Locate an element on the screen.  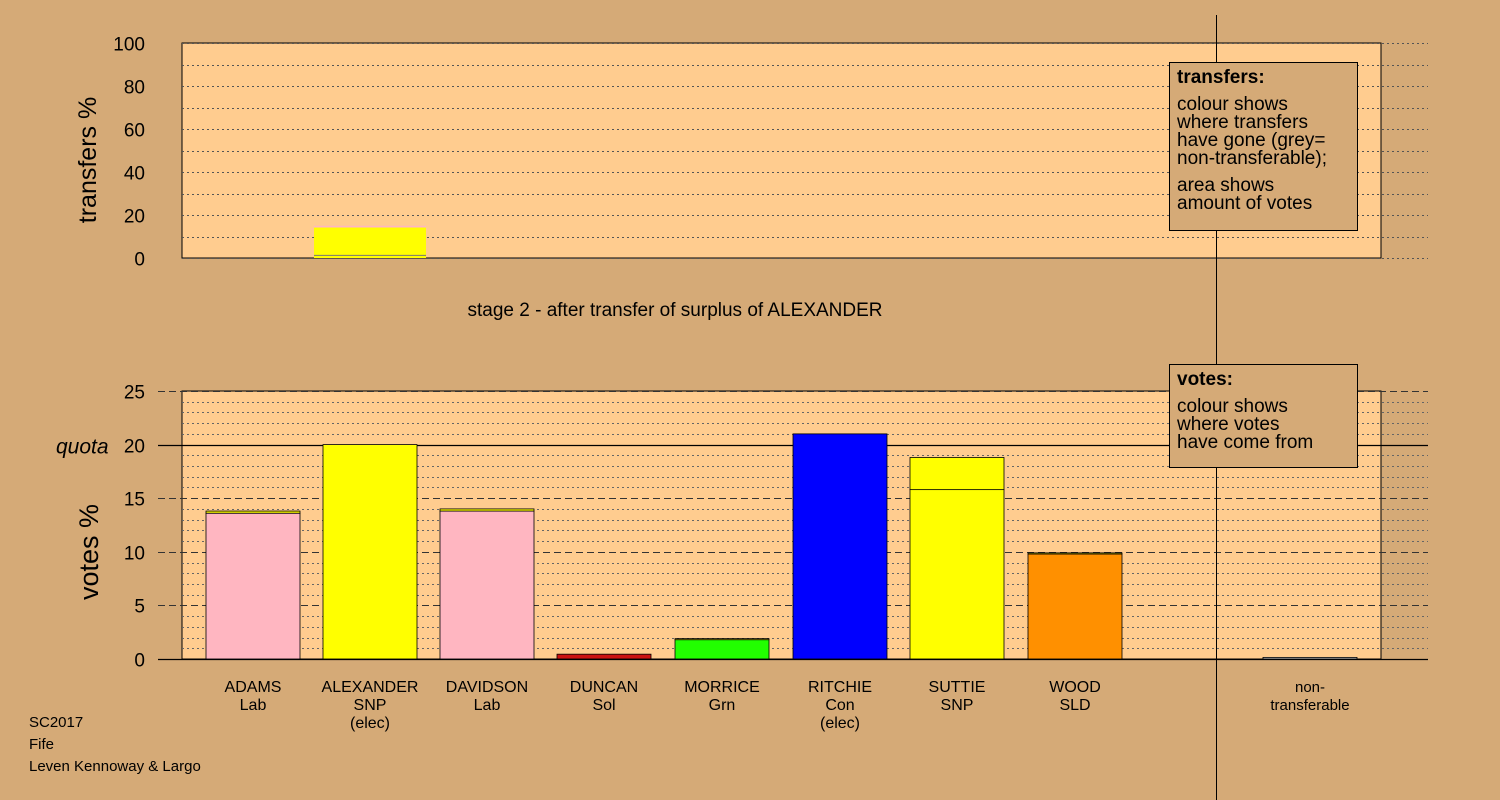
votes-legend-line: colour shows is located at coordinates (1232, 406).